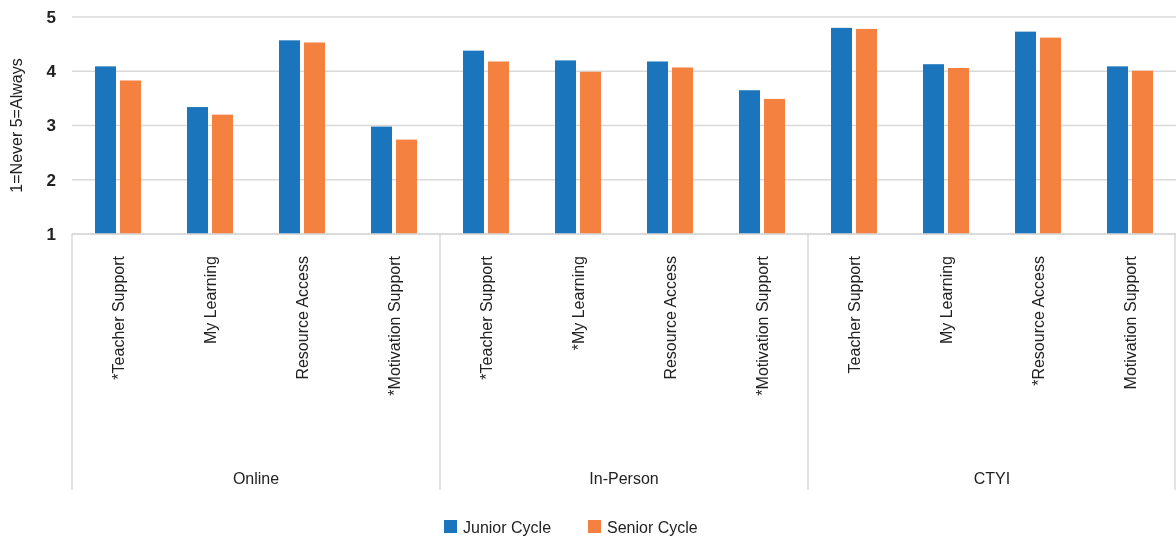 Image resolution: width=1176 pixels, height=539 pixels. I want to click on legend-label: Junior Cycle, so click(507, 527).